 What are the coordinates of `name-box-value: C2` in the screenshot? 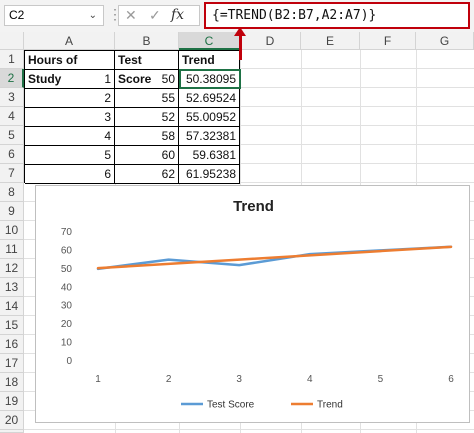 It's located at (17, 15).